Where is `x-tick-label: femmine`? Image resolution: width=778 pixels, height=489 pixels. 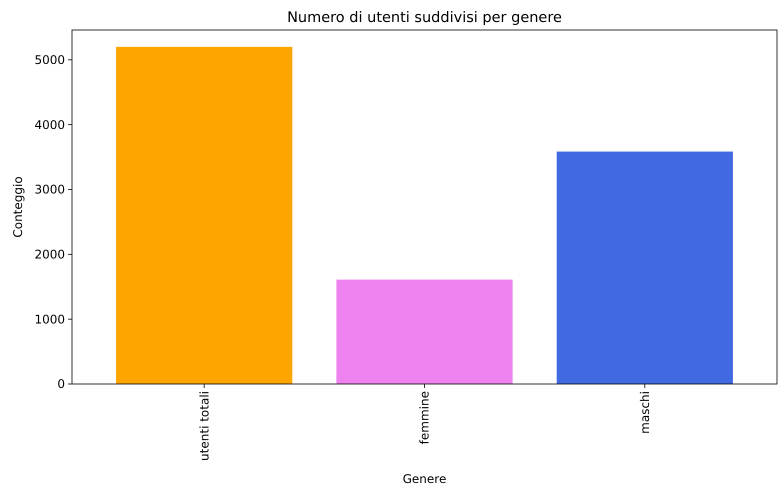
x-tick-label: femmine is located at coordinates (425, 417).